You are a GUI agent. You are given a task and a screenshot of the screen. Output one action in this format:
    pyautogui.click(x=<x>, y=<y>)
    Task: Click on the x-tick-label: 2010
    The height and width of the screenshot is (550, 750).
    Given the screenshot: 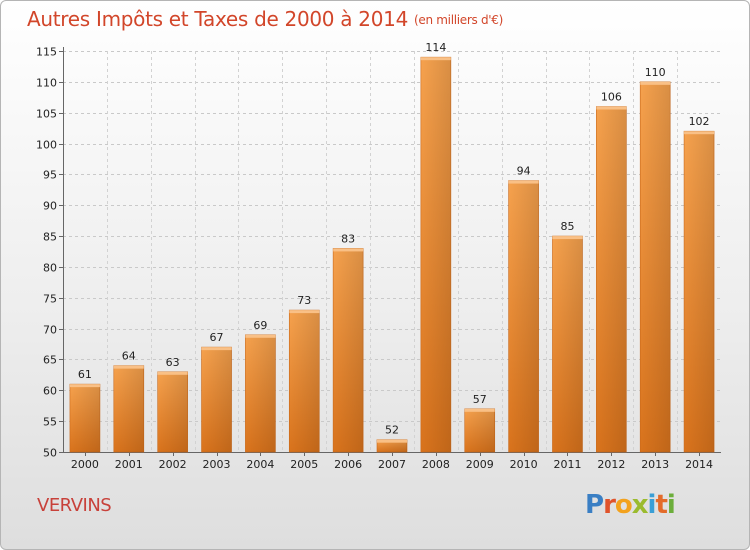 What is the action you would take?
    pyautogui.click(x=524, y=464)
    